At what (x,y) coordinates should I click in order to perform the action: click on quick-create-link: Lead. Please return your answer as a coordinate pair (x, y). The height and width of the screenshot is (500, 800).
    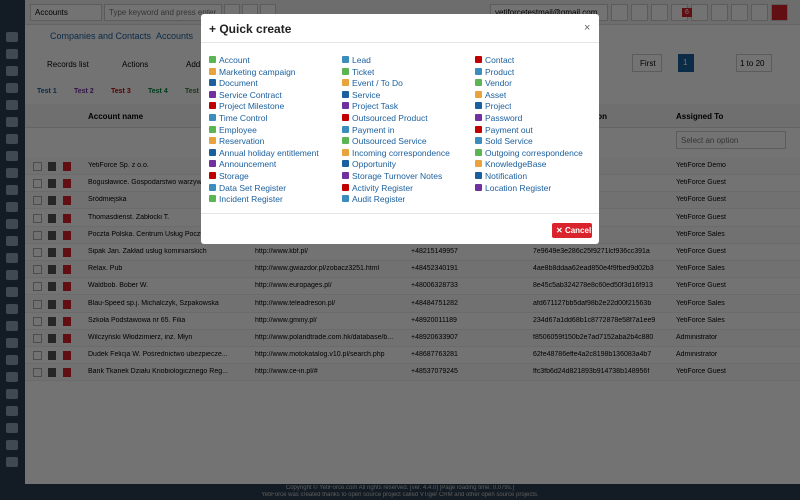
    Looking at the image, I should click on (361, 60).